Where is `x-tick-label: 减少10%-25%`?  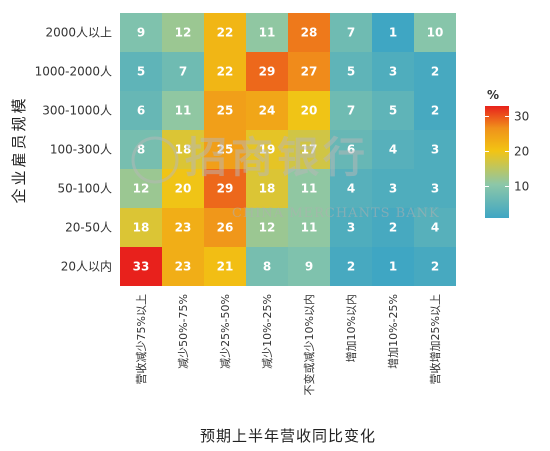 x-tick-label: 减少10%-25% is located at coordinates (267, 331).